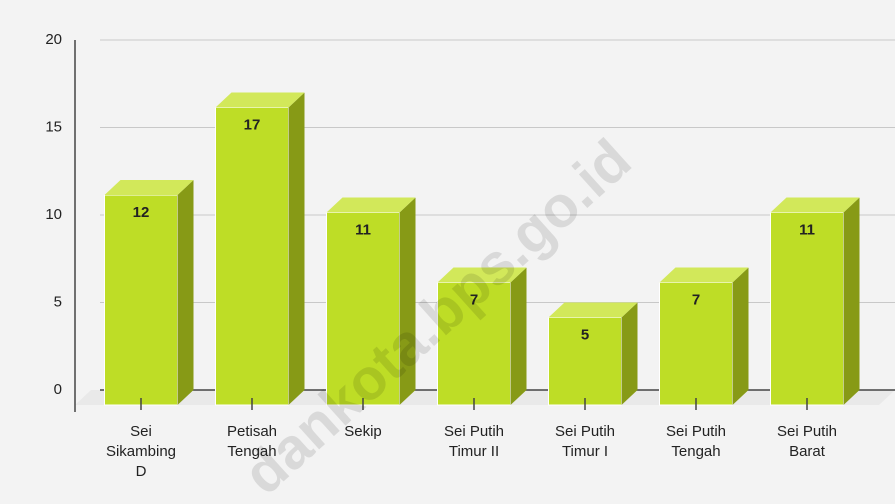  I want to click on x-tick-label: Sekip, so click(363, 431).